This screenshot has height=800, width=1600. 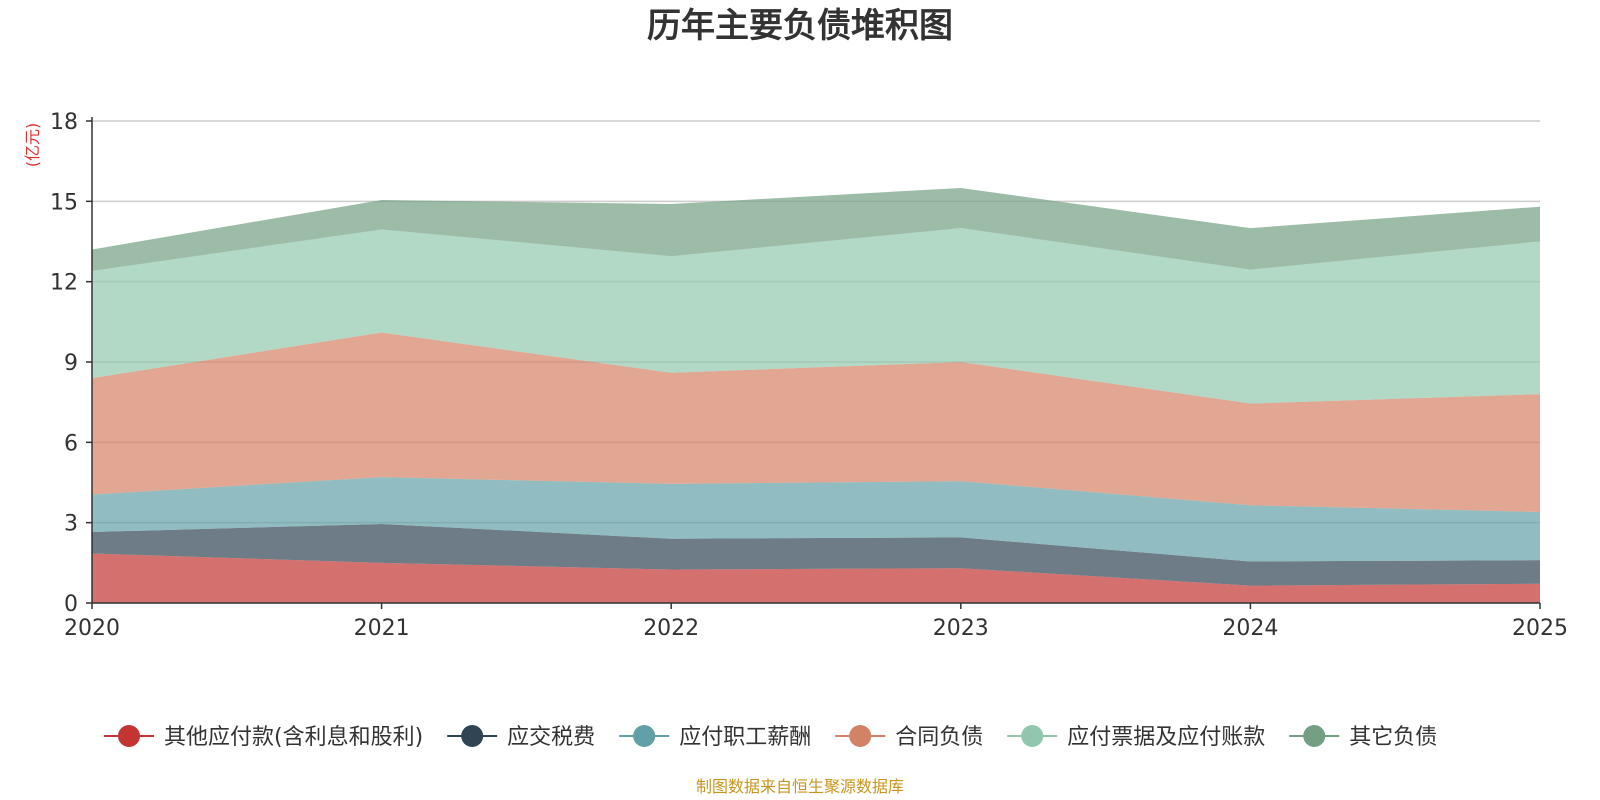 What do you see at coordinates (293, 737) in the screenshot?
I see `legend-label-0: 其他应付款(含利息和股利)` at bounding box center [293, 737].